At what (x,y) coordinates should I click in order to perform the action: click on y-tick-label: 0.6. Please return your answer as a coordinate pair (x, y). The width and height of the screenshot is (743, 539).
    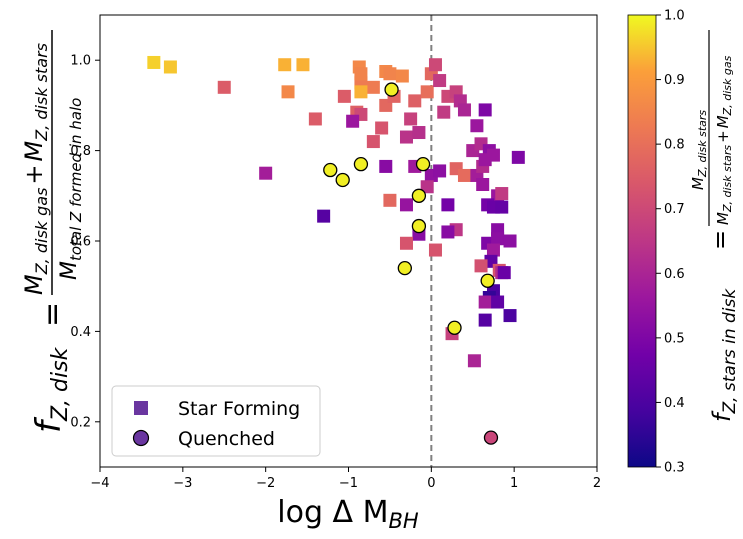
    Looking at the image, I should click on (80, 242).